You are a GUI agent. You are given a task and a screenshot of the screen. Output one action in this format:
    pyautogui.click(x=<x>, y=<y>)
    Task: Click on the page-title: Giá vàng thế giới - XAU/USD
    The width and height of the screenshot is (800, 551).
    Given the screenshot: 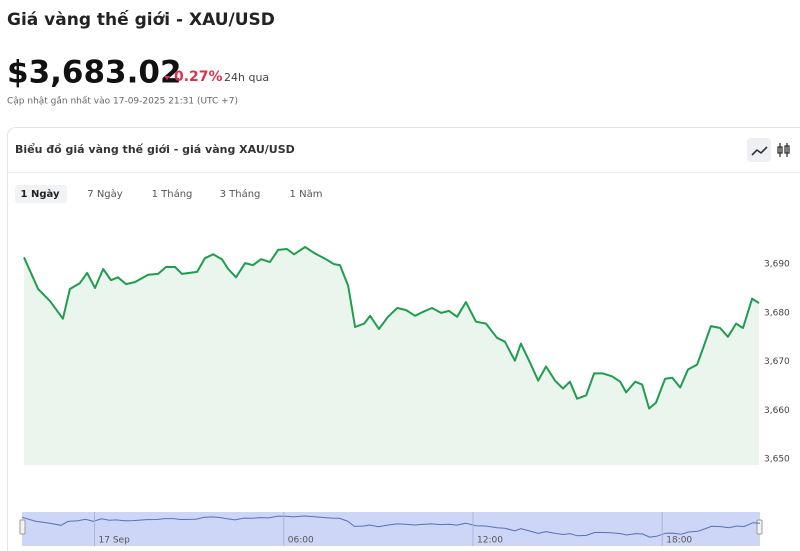 What is the action you would take?
    pyautogui.click(x=141, y=19)
    